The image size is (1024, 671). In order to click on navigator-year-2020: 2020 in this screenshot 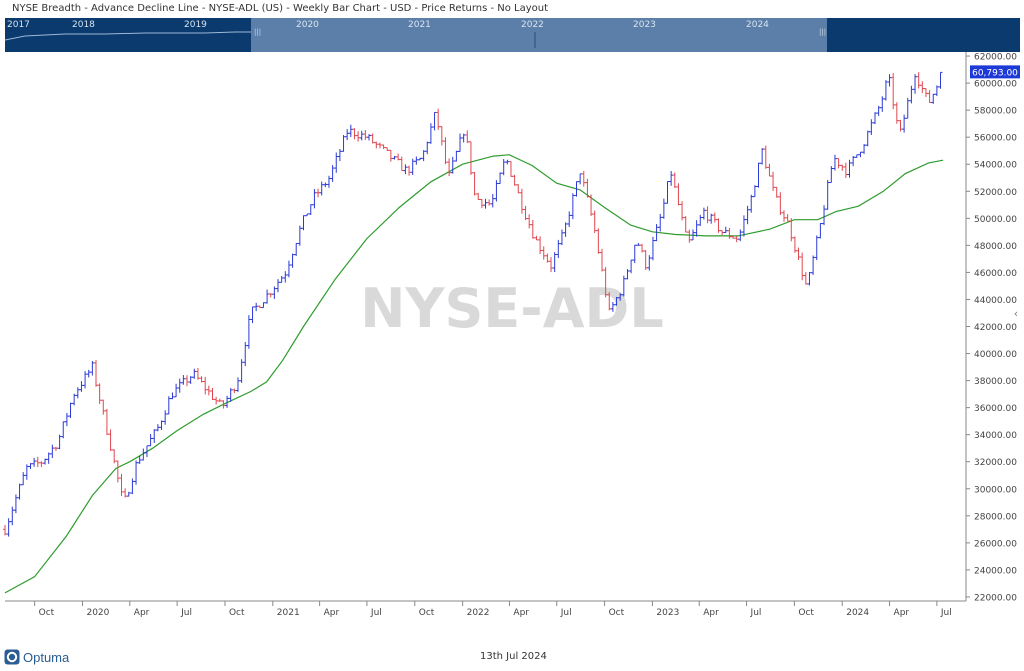, I will do `click(307, 25)`.